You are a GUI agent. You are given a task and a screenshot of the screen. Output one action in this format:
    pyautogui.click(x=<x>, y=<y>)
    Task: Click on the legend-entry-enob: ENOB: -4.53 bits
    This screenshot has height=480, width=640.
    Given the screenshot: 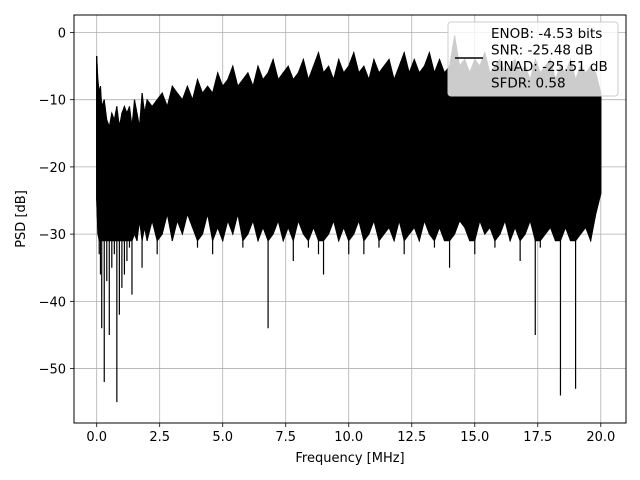 What is the action you would take?
    pyautogui.click(x=546, y=34)
    